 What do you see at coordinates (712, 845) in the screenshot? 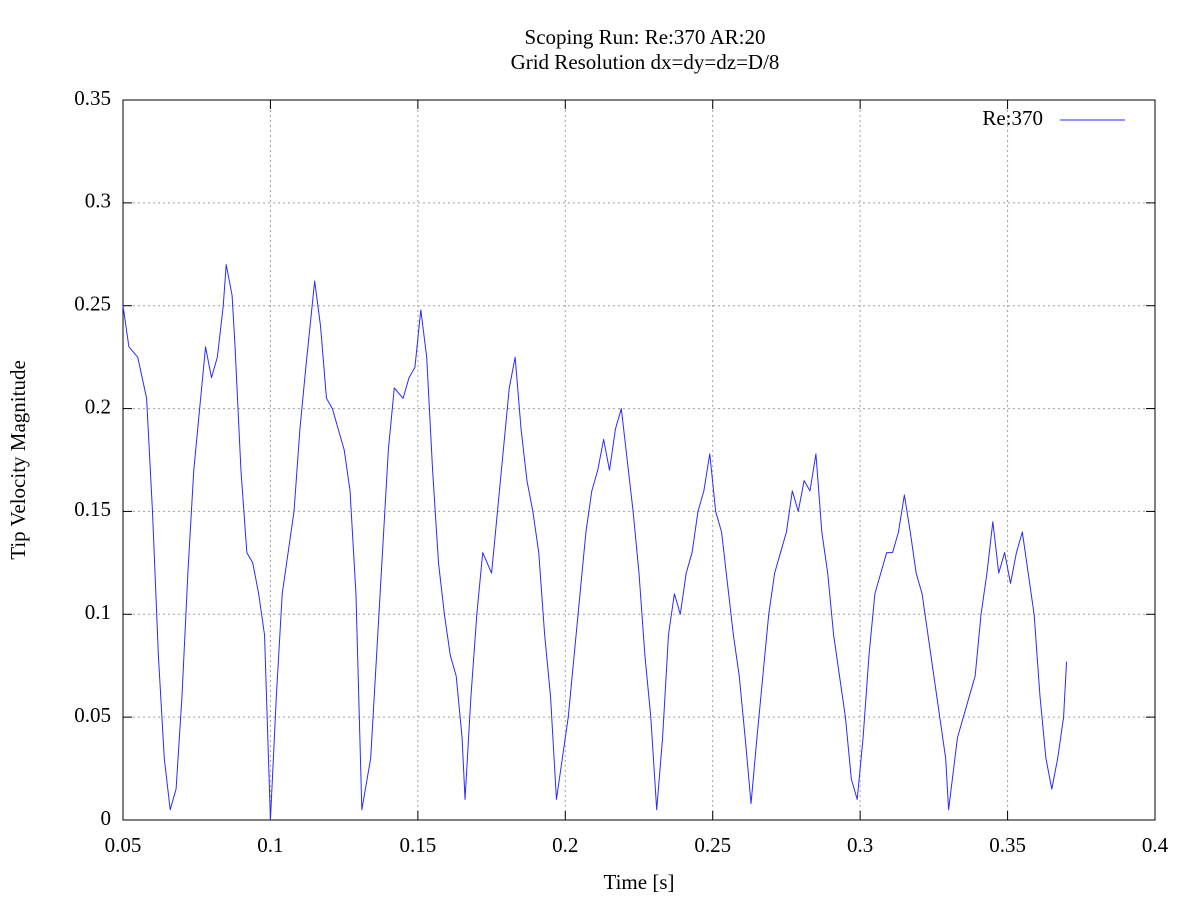
I see `x-tick-label: 0.25` at bounding box center [712, 845].